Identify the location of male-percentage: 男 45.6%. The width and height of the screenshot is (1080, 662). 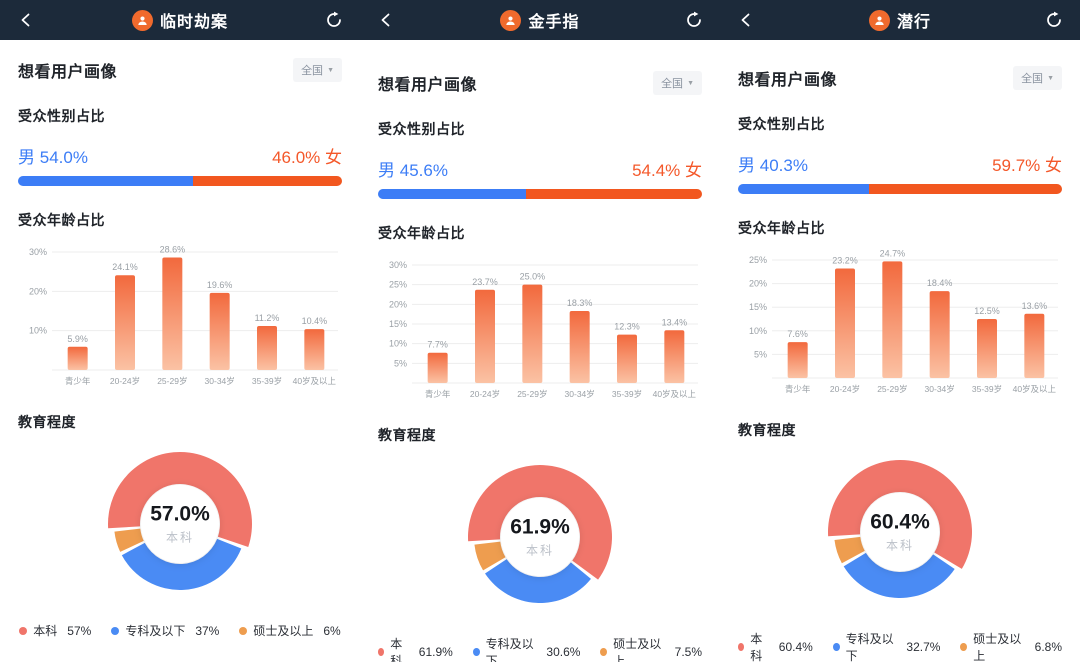
(413, 170).